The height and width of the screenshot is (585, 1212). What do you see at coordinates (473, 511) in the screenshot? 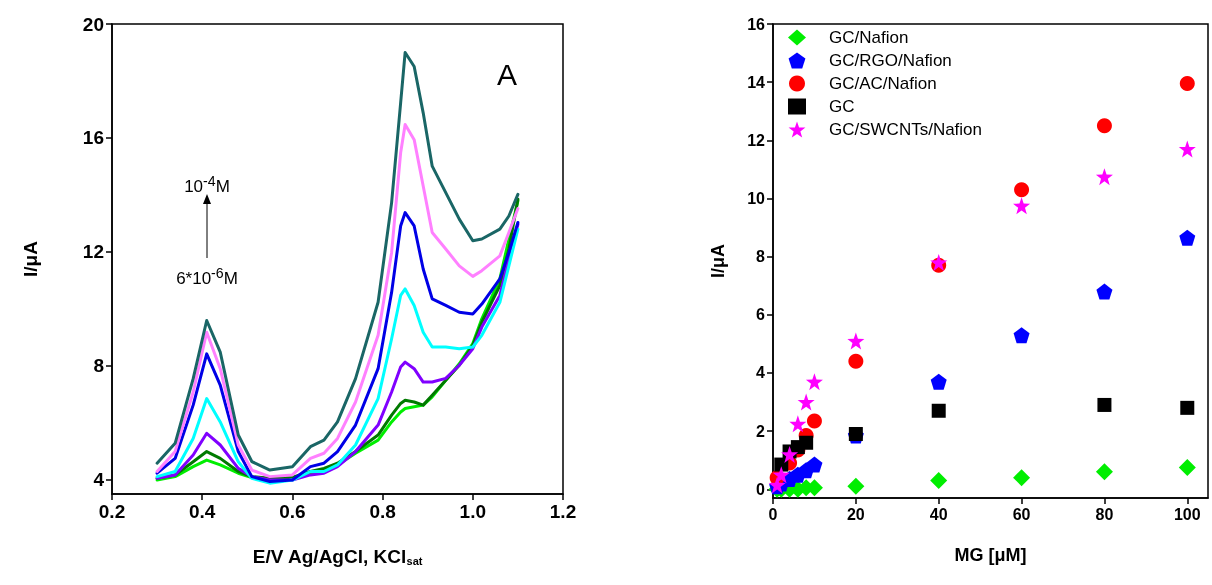
I see `x-tick-label: 1.0` at bounding box center [473, 511].